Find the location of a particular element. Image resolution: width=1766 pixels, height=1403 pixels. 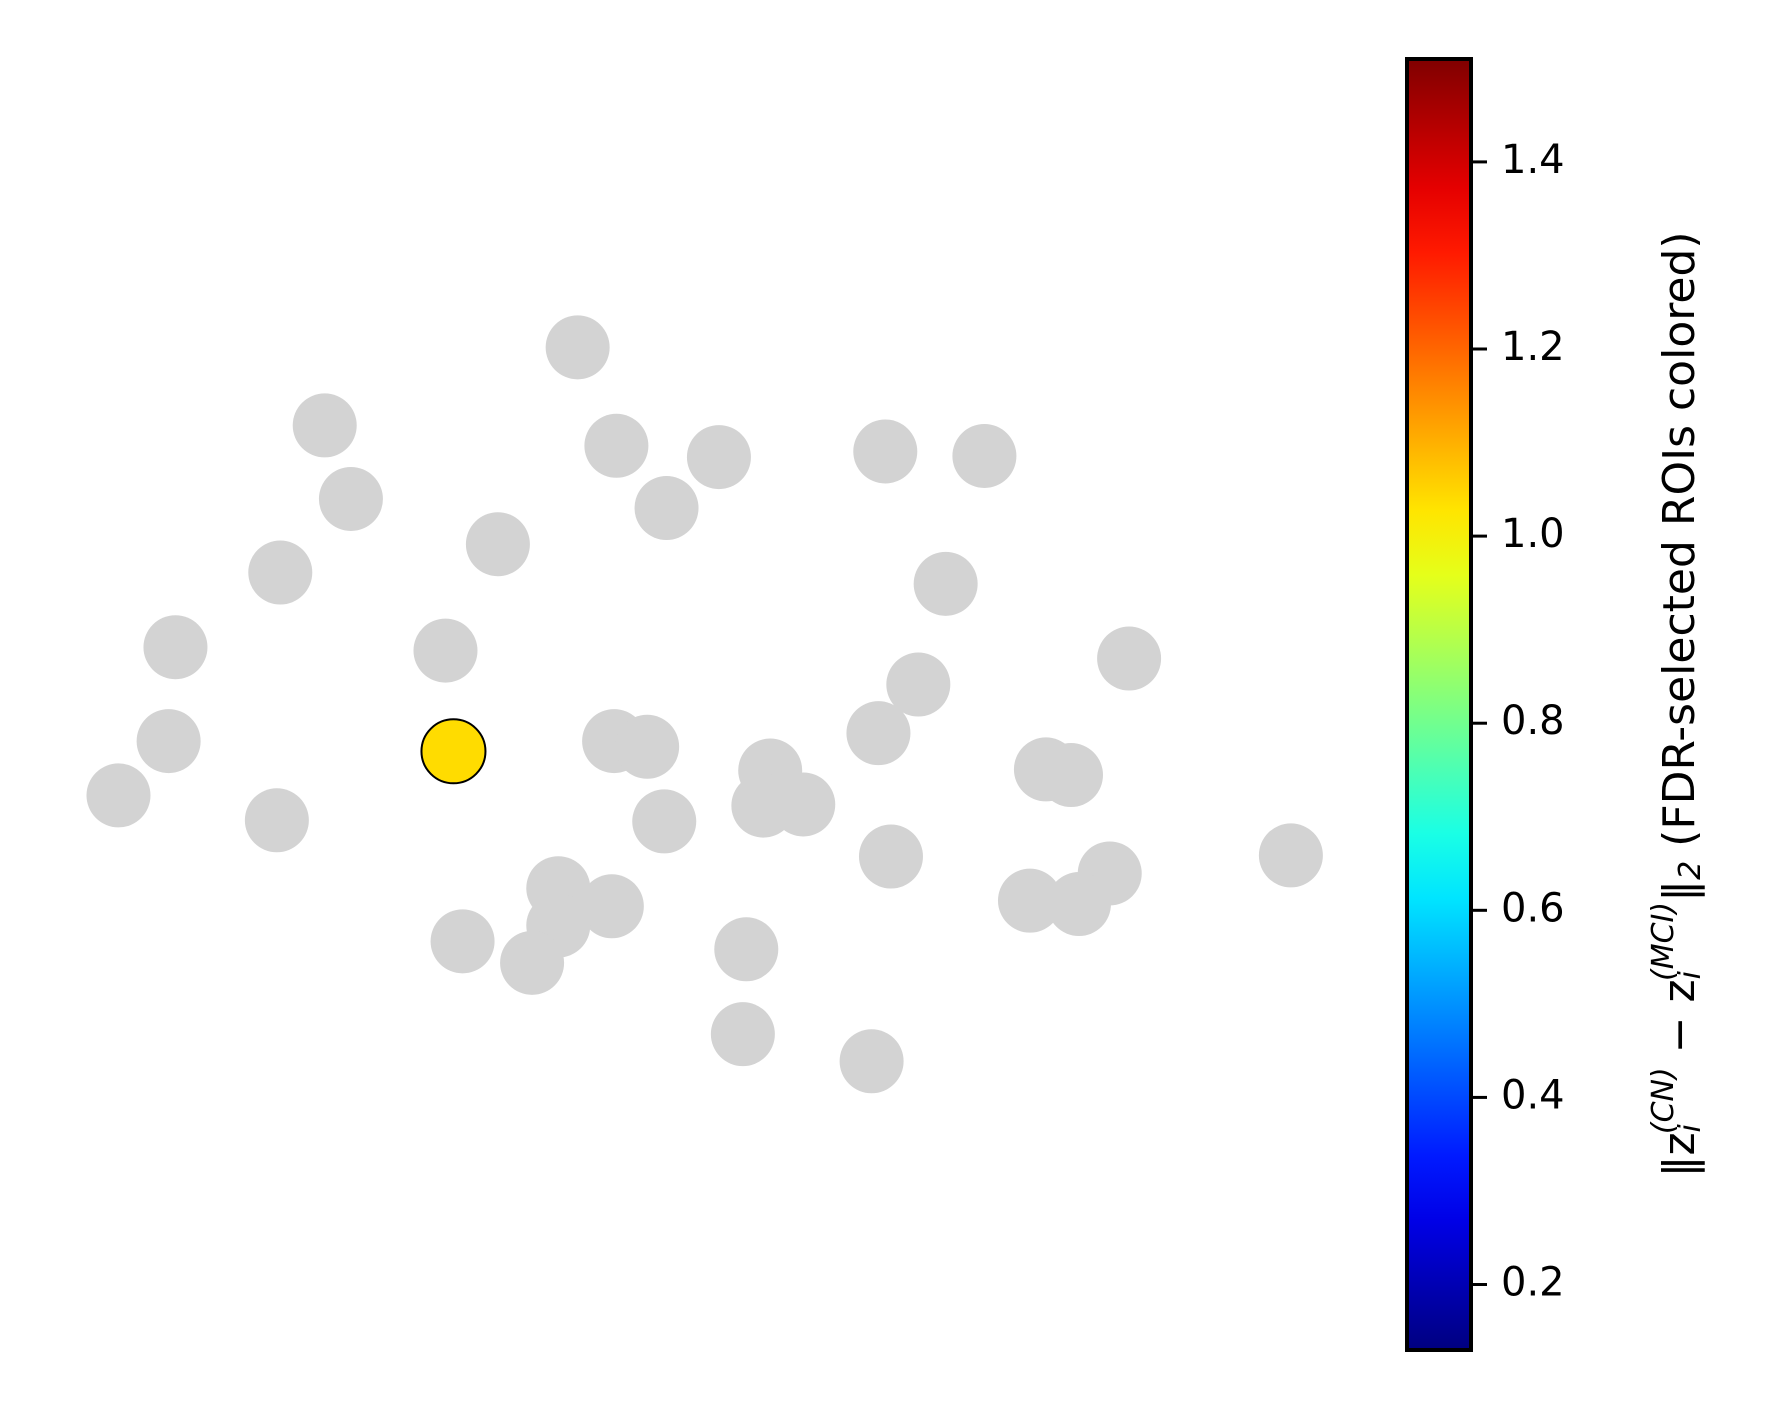

colorbar-tick-label: 0.4 is located at coordinates (1533, 1095).